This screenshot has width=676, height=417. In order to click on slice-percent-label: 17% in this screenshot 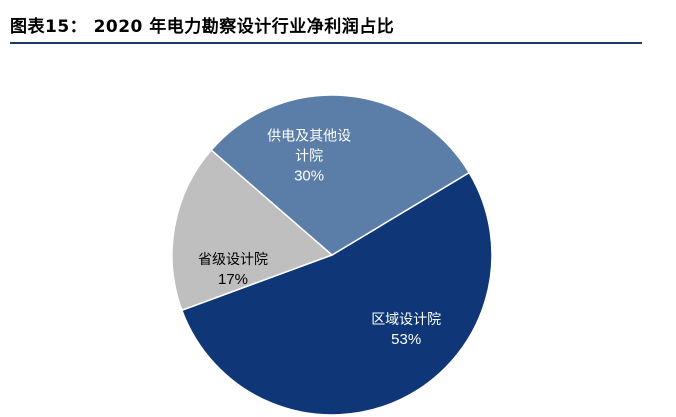, I will do `click(233, 279)`.